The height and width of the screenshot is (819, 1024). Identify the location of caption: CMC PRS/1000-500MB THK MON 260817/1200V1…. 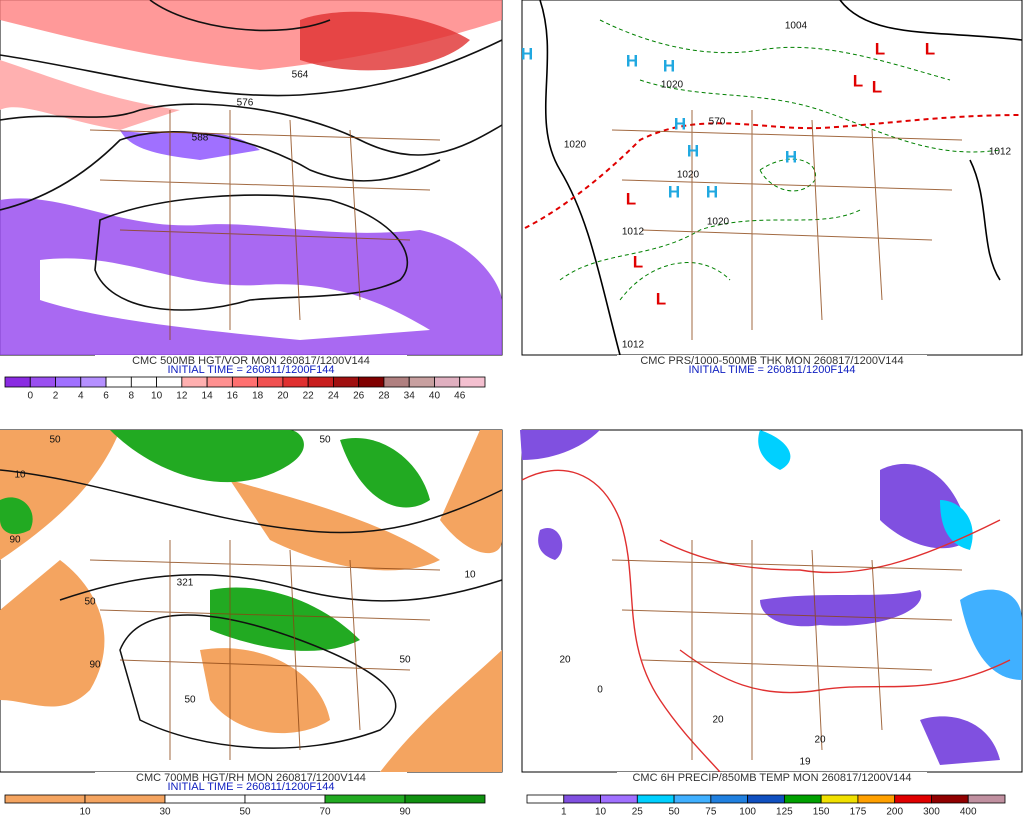
(771, 361).